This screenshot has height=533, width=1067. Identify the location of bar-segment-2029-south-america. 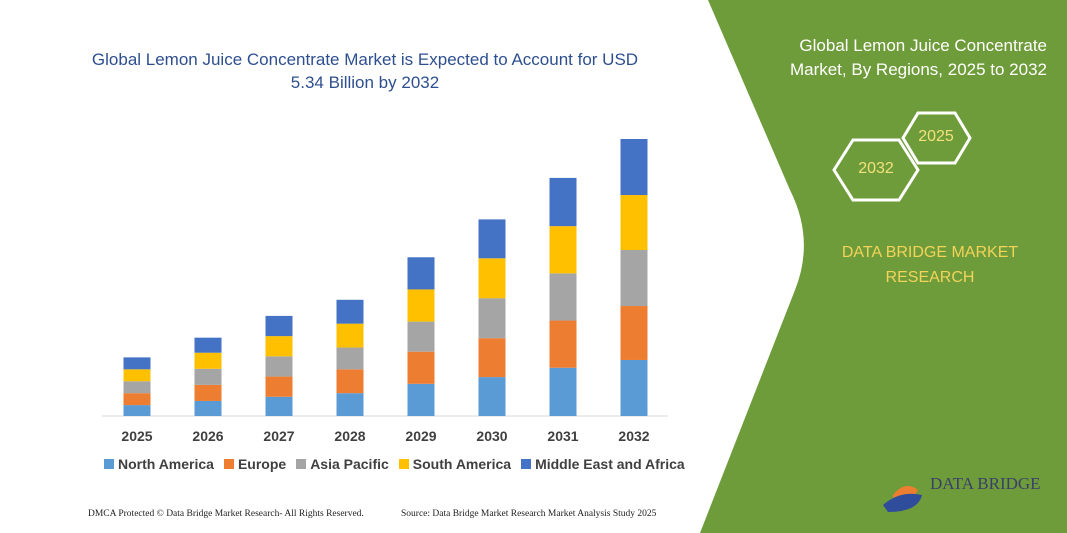
(421, 305).